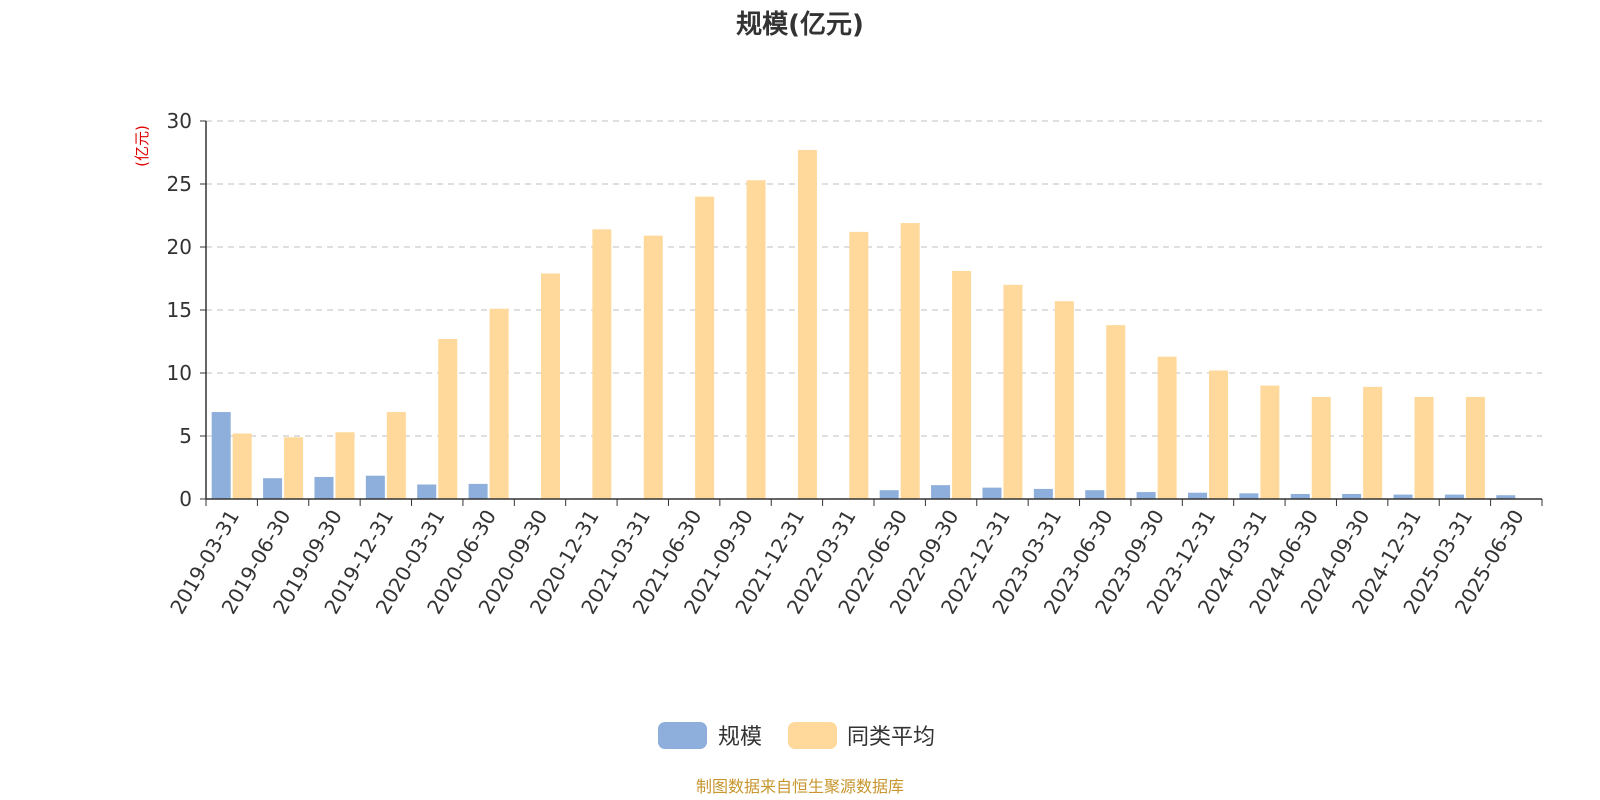  What do you see at coordinates (142, 146) in the screenshot?
I see `y-axis-unit-label: (亿元)` at bounding box center [142, 146].